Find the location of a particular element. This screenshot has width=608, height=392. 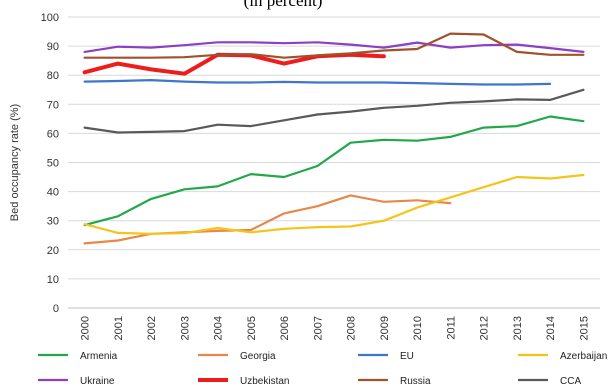

legend-label-cca: CCA is located at coordinates (570, 381).